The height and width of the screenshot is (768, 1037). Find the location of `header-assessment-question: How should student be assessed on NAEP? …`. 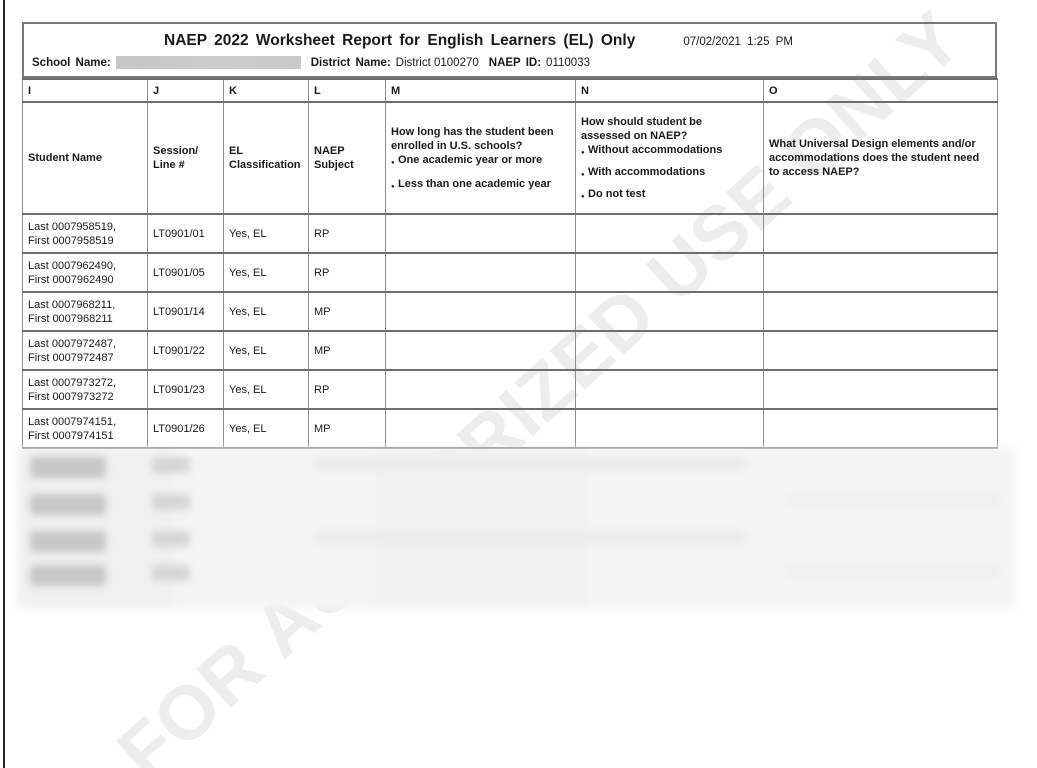

header-assessment-question: How should student be assessed on NAEP? … is located at coordinates (669, 158).